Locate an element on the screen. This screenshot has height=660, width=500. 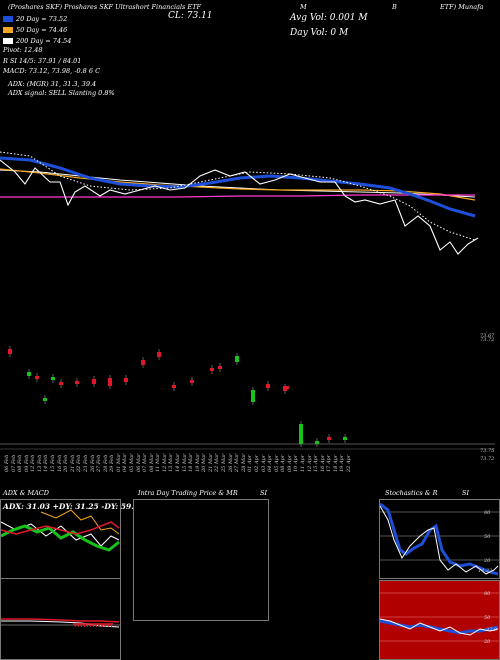
date-label: 22 Mar is located at coordinates (217, 462).